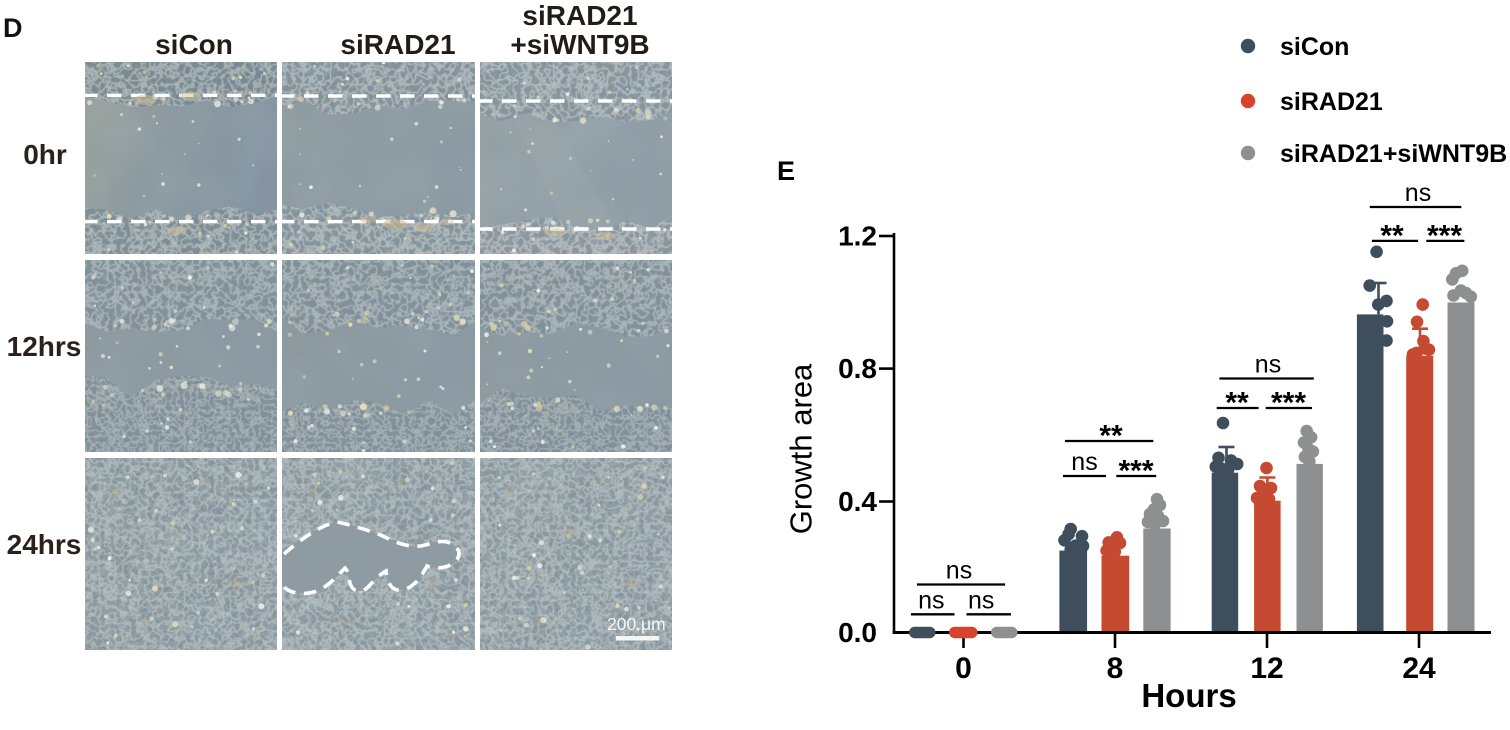 This screenshot has height=730, width=1510. What do you see at coordinates (1331, 102) in the screenshot?
I see `svg-text: siRAD21` at bounding box center [1331, 102].